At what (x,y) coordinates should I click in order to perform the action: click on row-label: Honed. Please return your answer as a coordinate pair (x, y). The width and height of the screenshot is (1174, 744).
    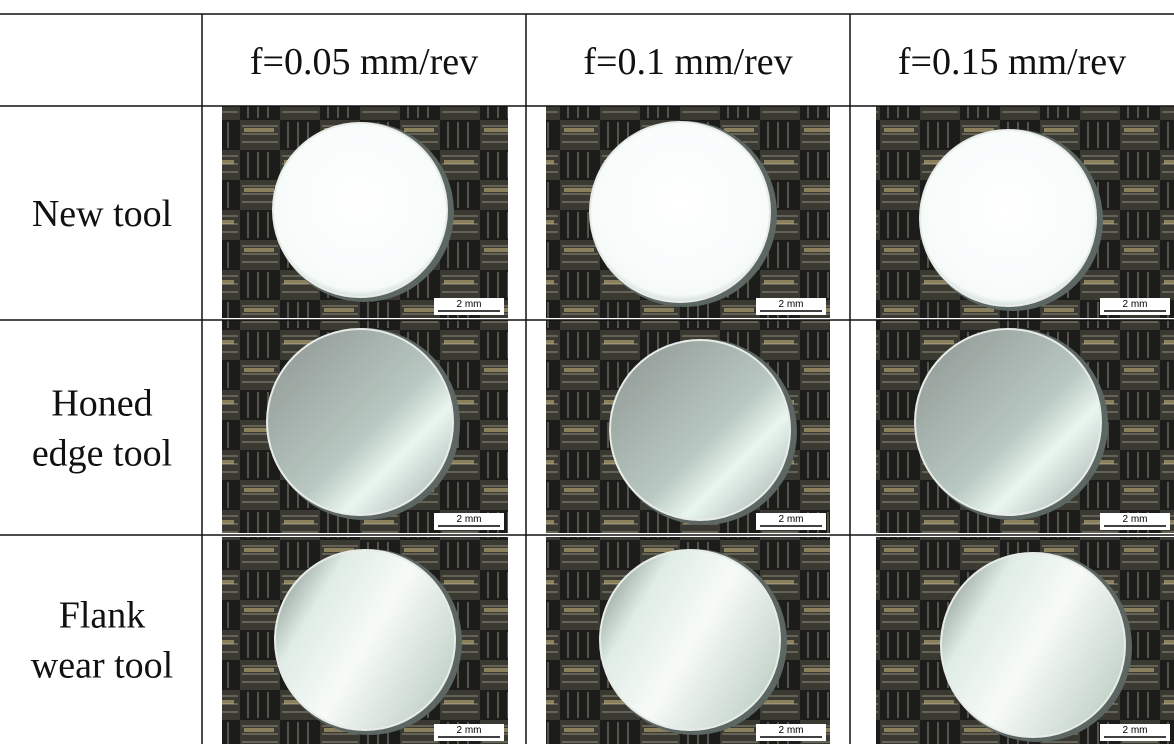
    Looking at the image, I should click on (101, 404).